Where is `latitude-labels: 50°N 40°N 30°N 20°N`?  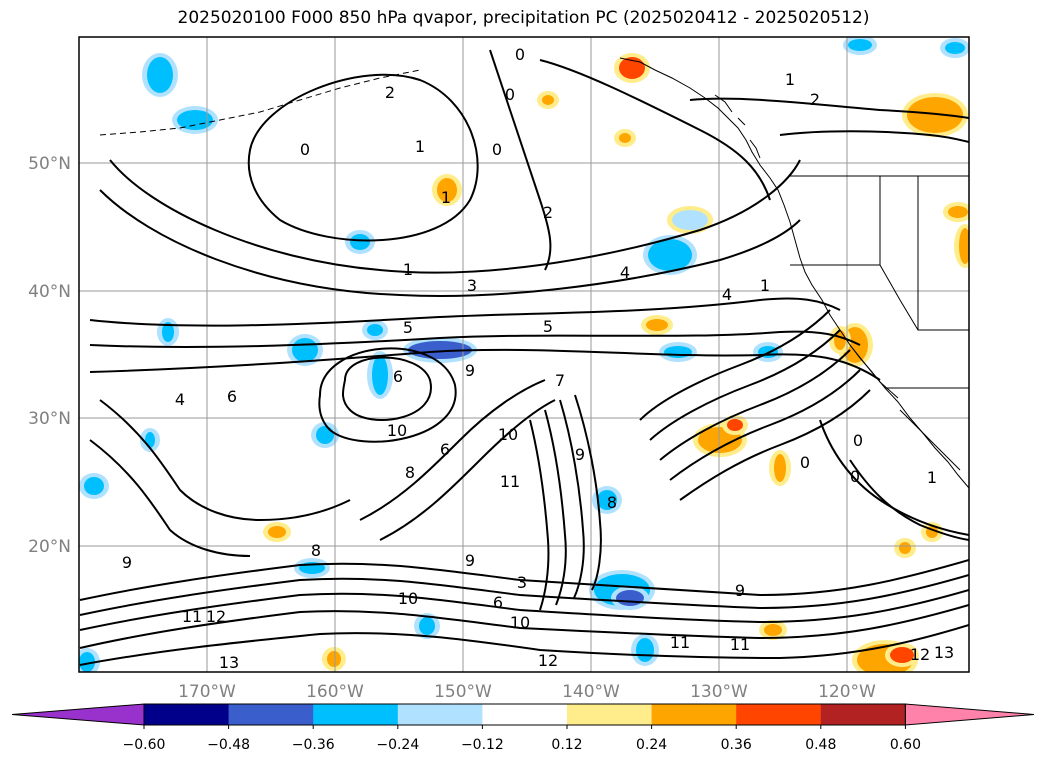
latitude-labels: 50°N 40°N 30°N 20°N is located at coordinates (49, 355).